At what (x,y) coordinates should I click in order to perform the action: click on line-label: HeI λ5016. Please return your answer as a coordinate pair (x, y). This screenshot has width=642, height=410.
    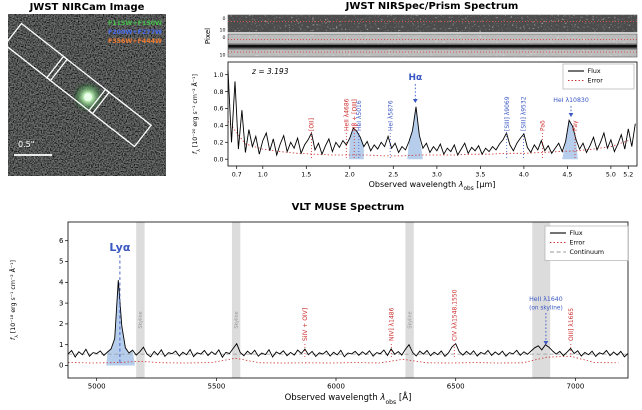
    Looking at the image, I should click on (359, 115).